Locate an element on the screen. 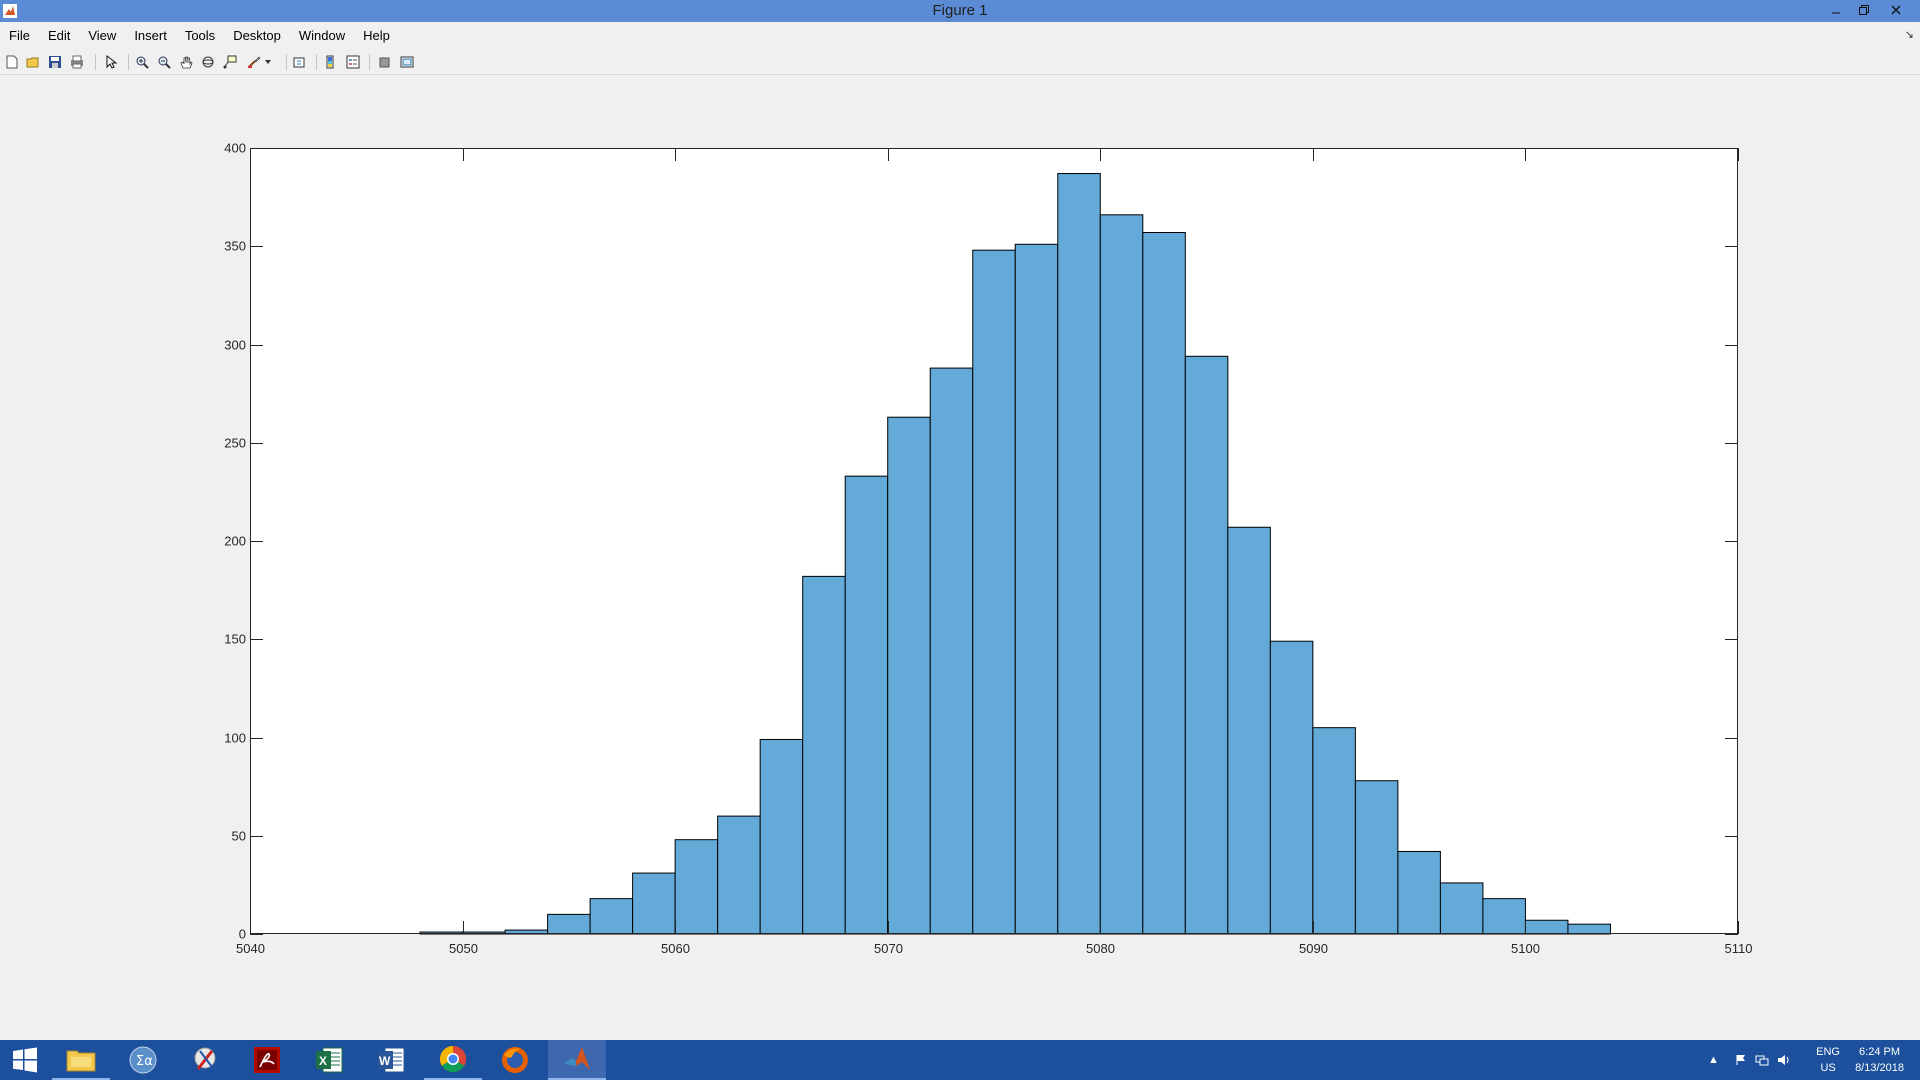 The width and height of the screenshot is (1920, 1080). volume-icon is located at coordinates (1784, 1060).